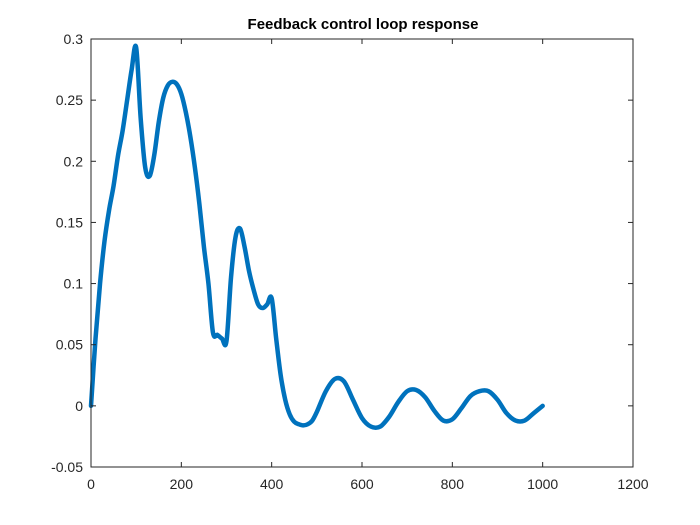 The image size is (700, 525). I want to click on y-tick-label: -0.05, so click(67, 467).